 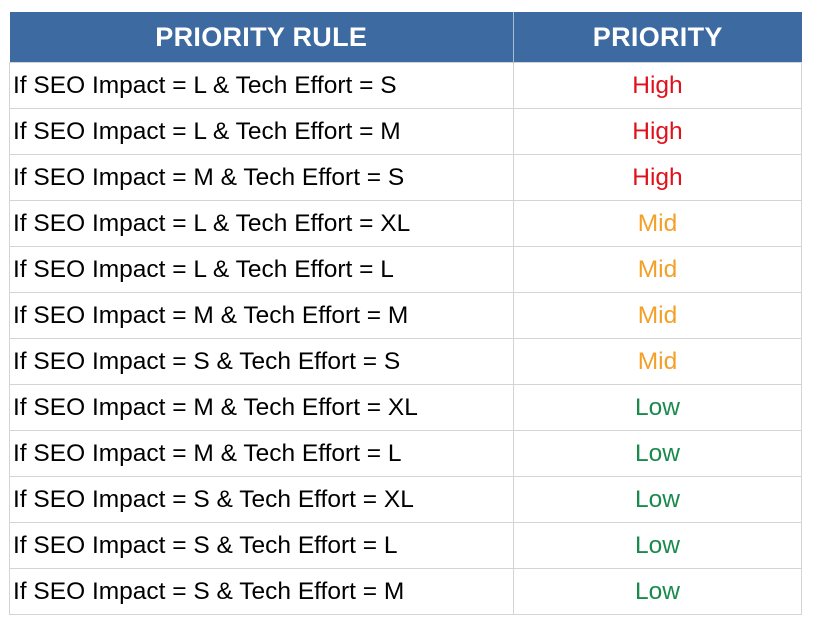 What do you see at coordinates (261, 37) in the screenshot?
I see `header-priority-rule: PRIORITY RULE` at bounding box center [261, 37].